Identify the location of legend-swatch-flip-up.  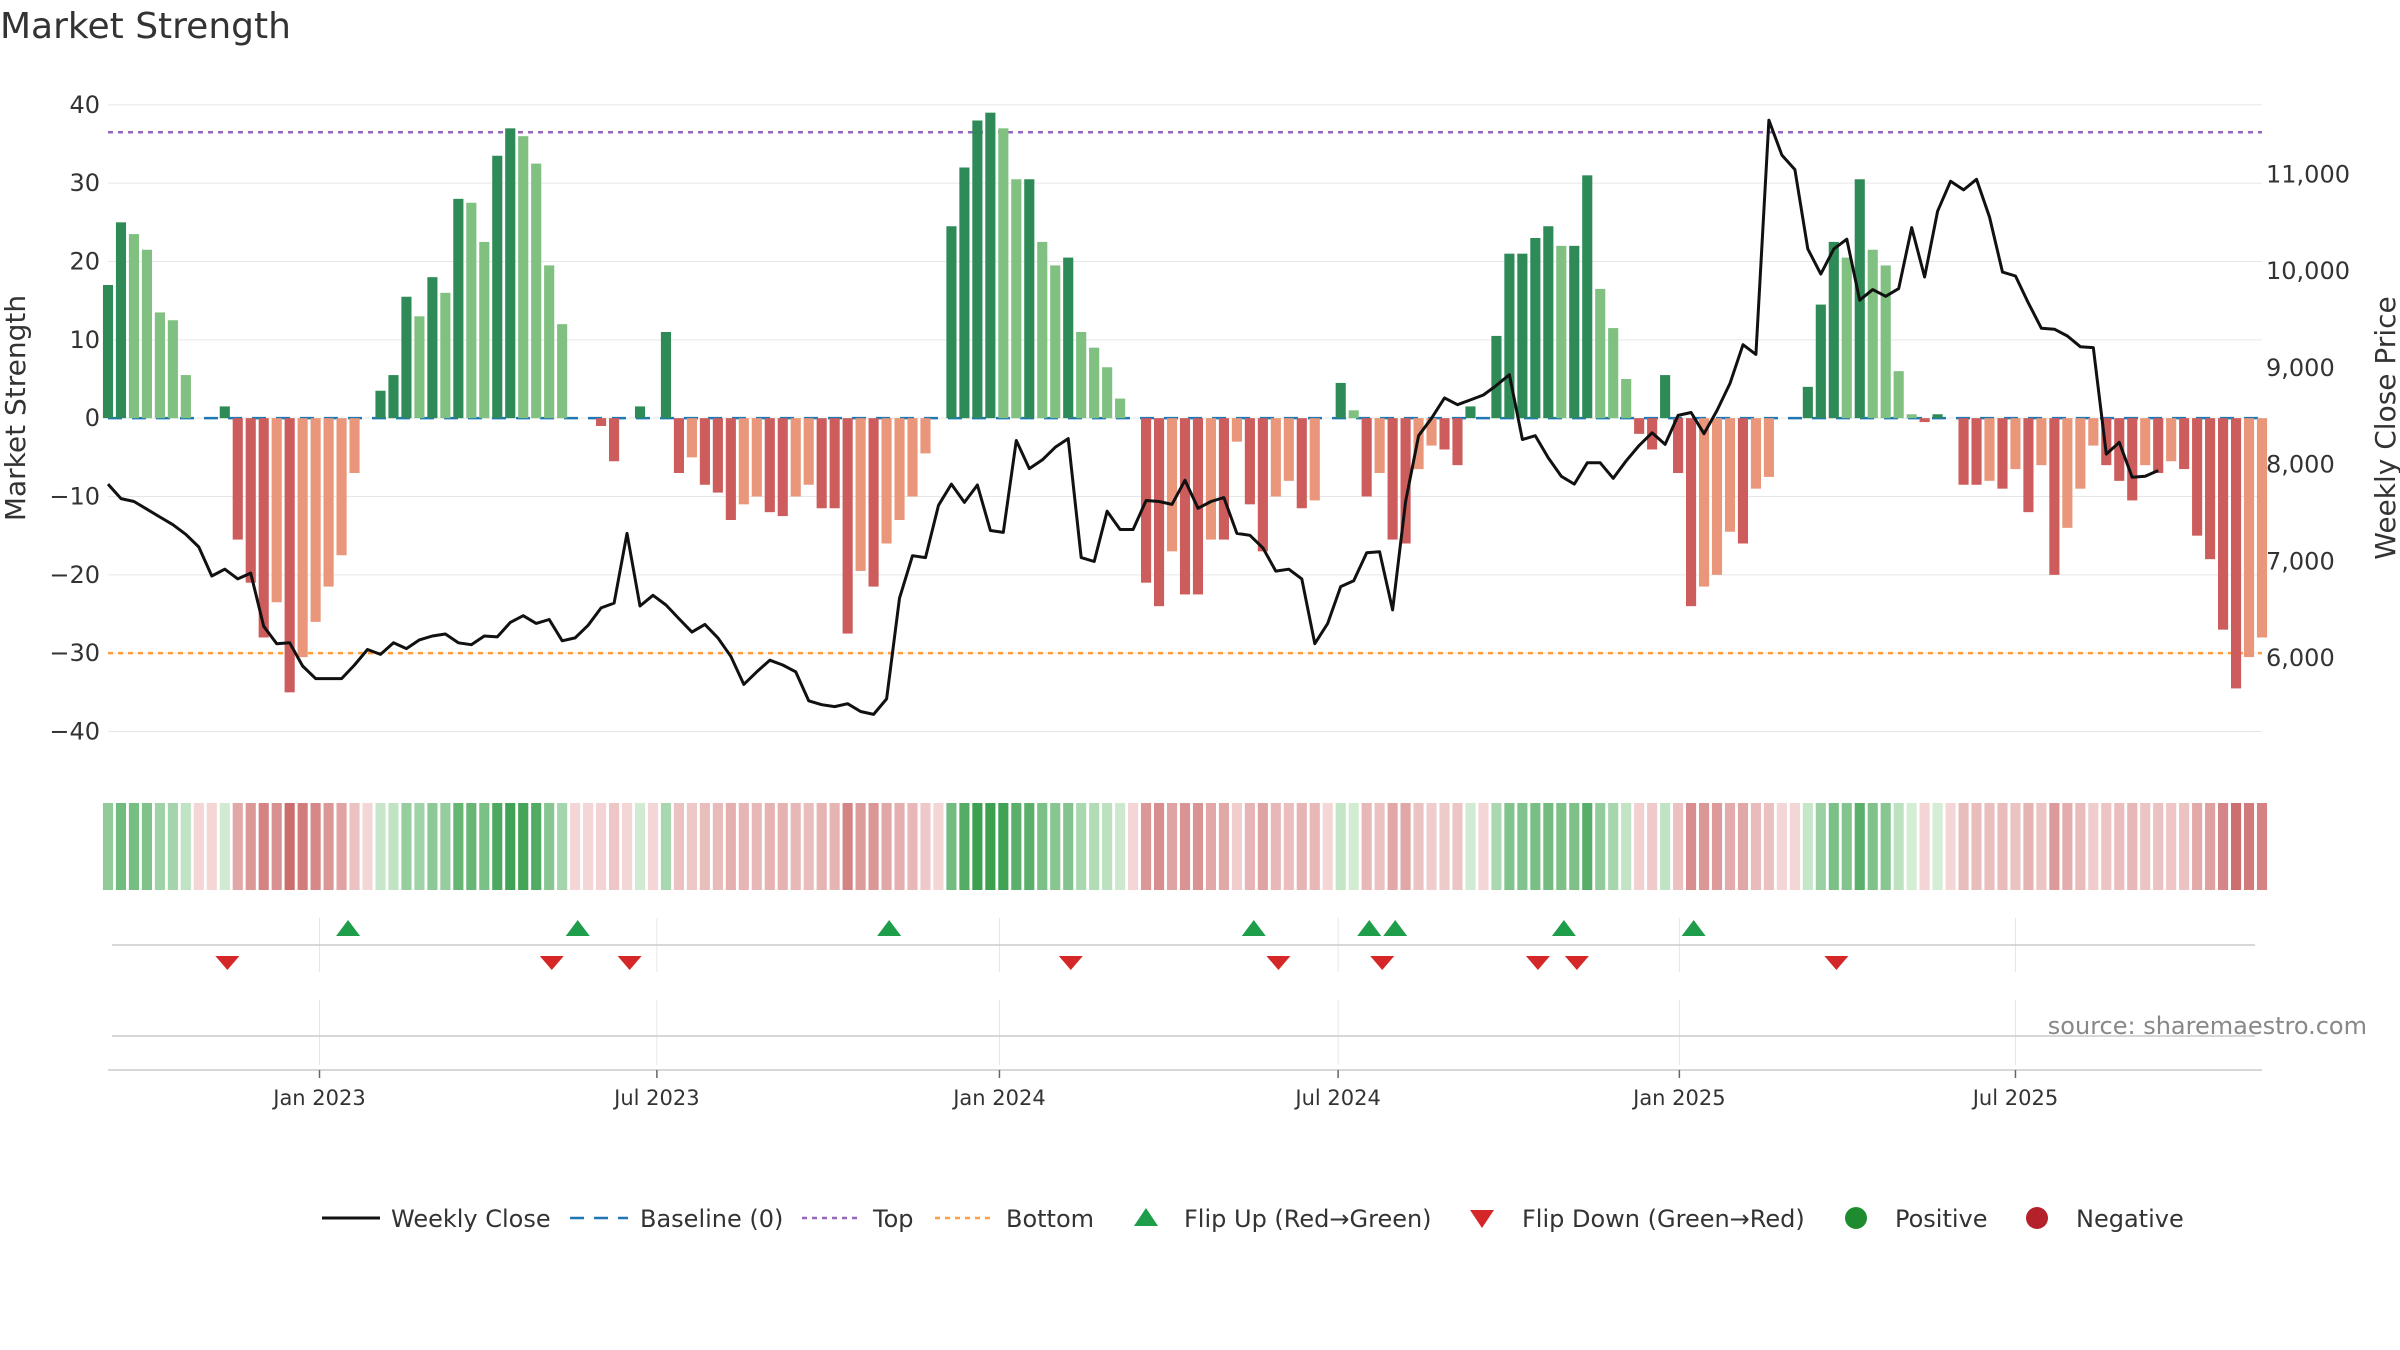
(1146, 1217).